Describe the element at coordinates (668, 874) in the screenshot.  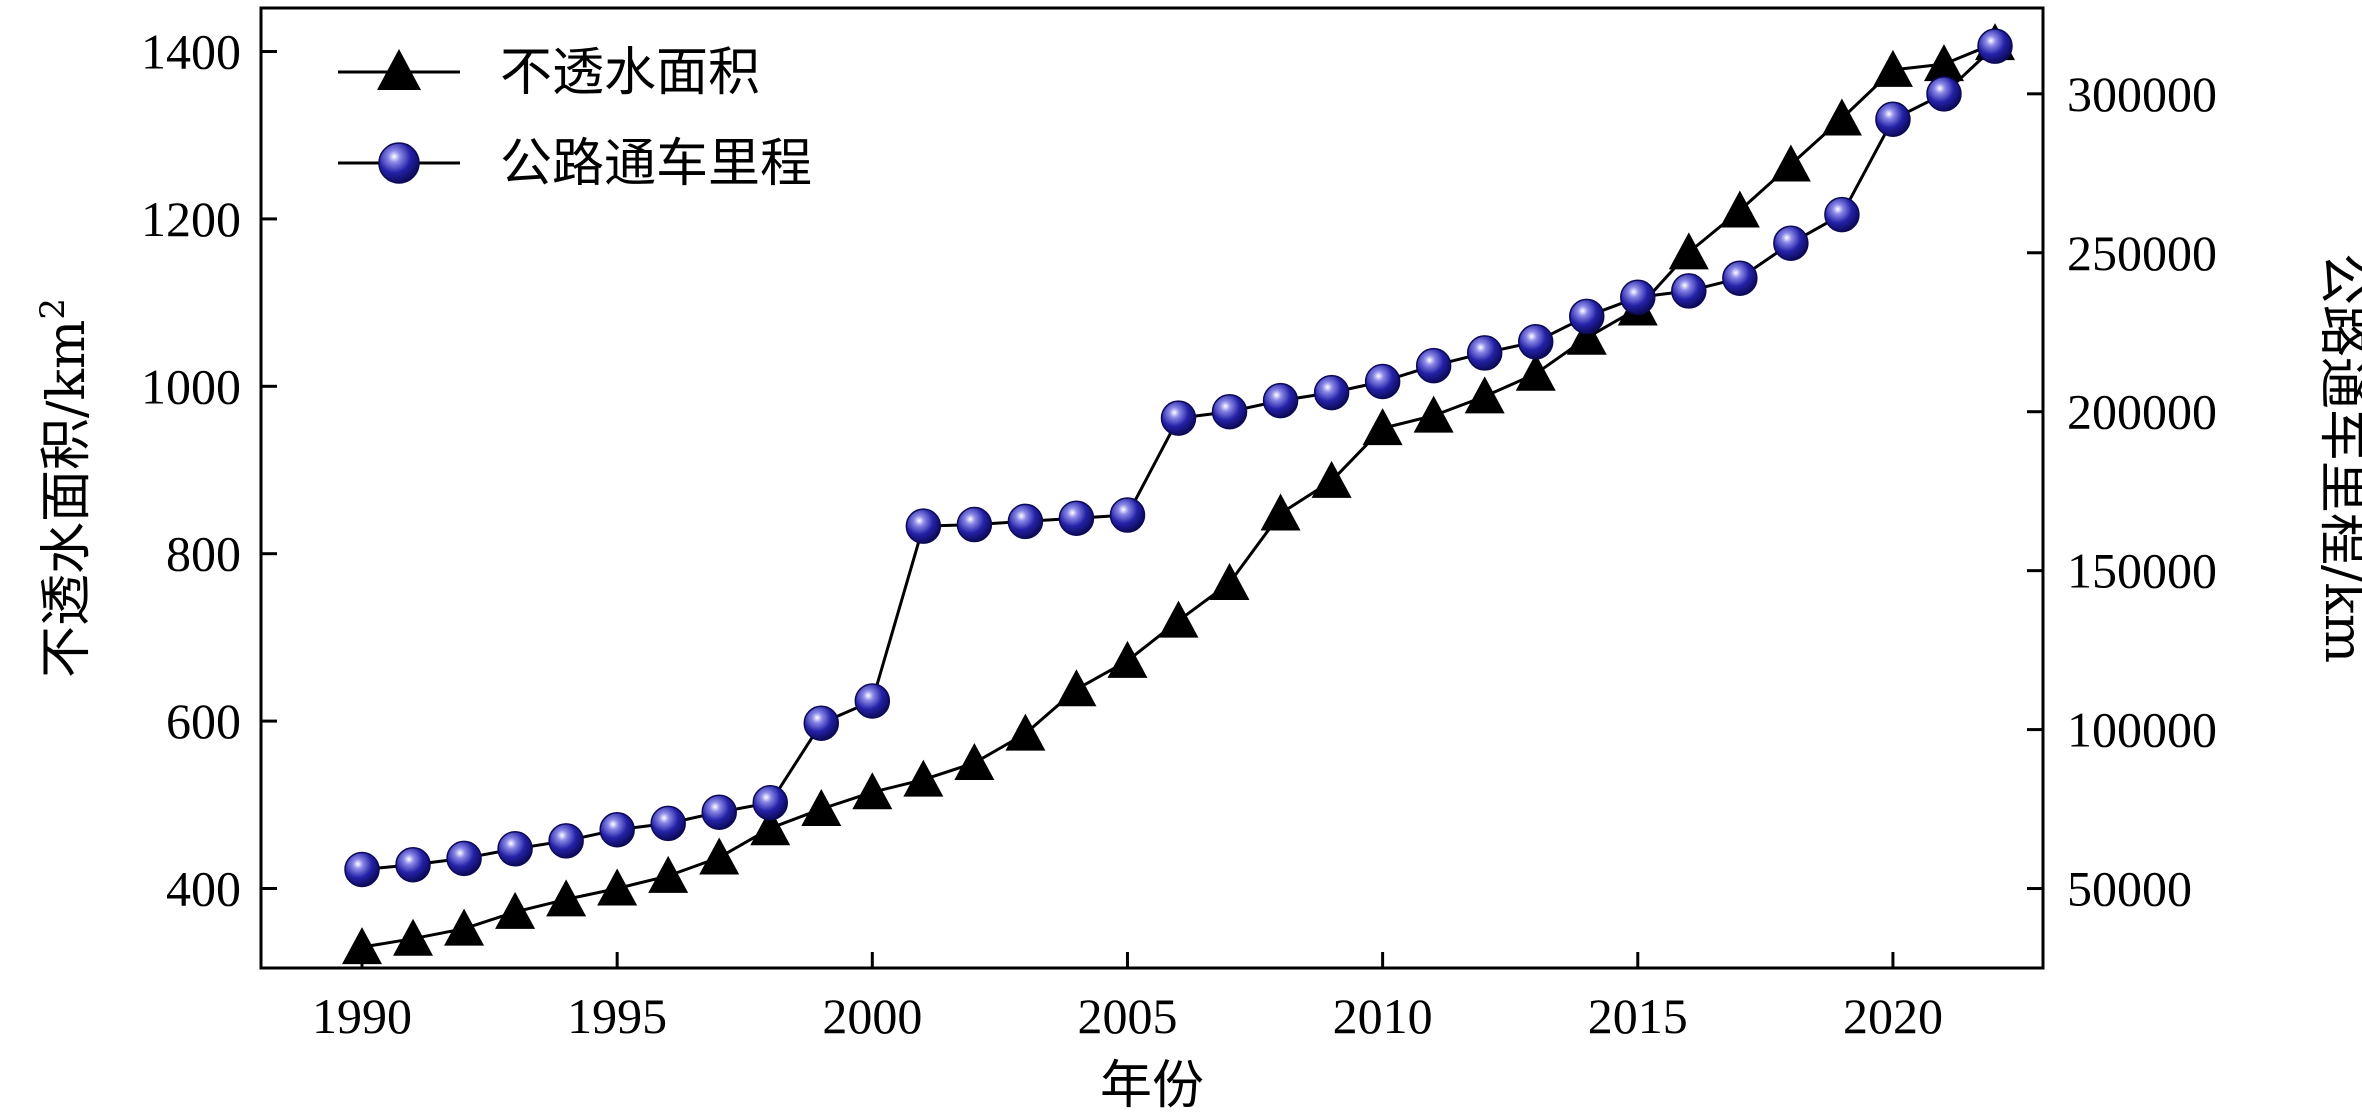
I see `series-0-point-1996` at that location.